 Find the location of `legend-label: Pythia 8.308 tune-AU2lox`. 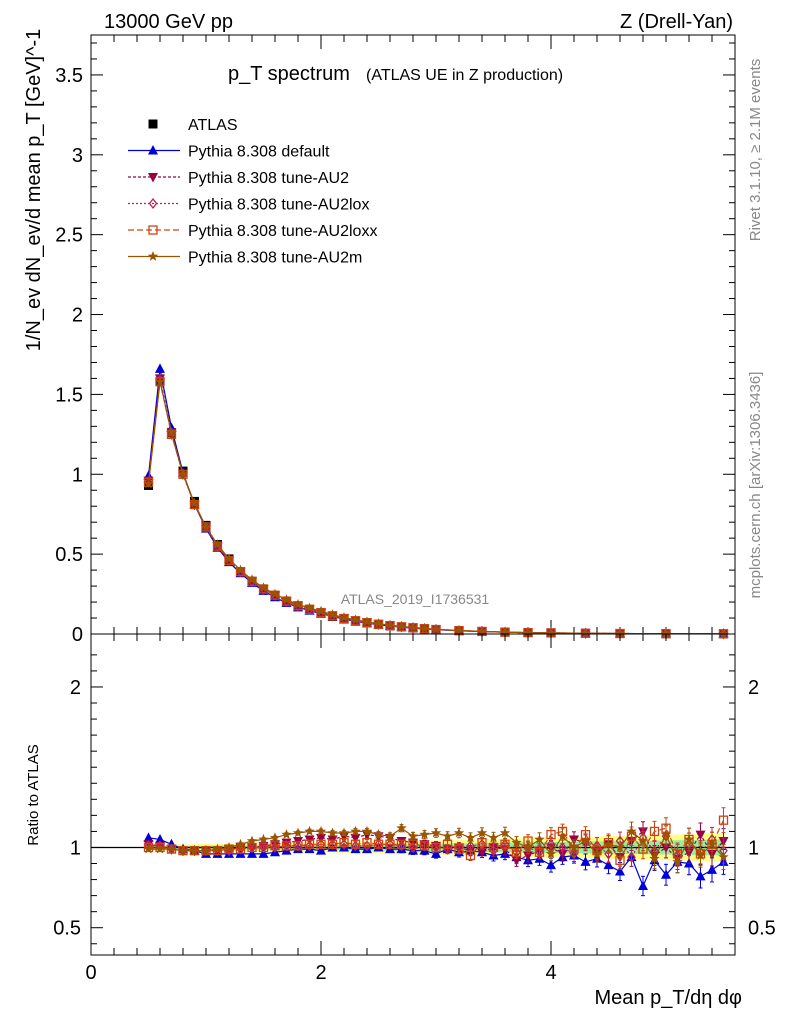

legend-label: Pythia 8.308 tune-AU2lox is located at coordinates (278, 205).